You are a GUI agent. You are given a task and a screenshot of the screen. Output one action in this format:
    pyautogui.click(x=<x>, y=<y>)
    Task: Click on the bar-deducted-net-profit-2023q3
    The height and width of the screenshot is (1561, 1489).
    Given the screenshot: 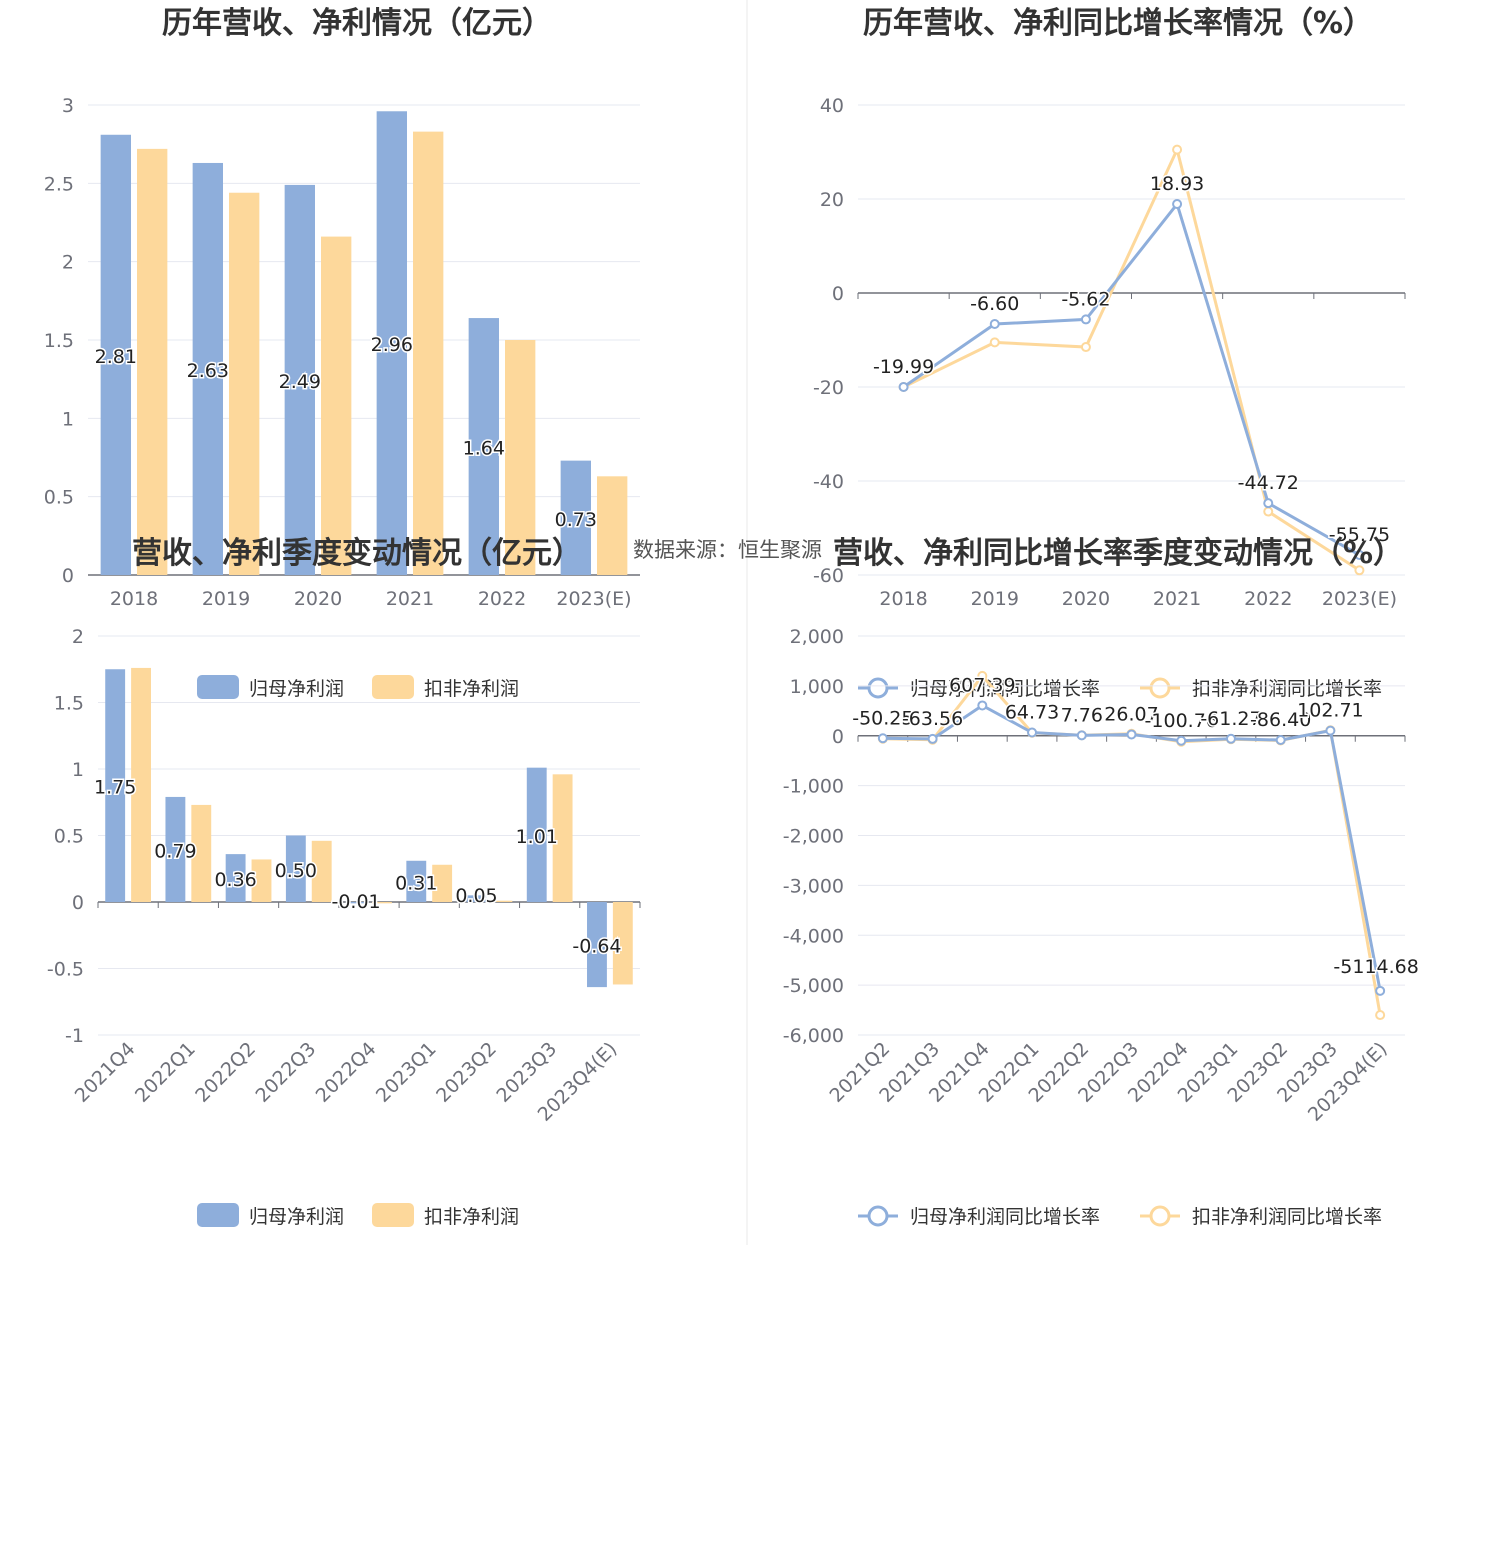 What is the action you would take?
    pyautogui.click(x=562, y=838)
    